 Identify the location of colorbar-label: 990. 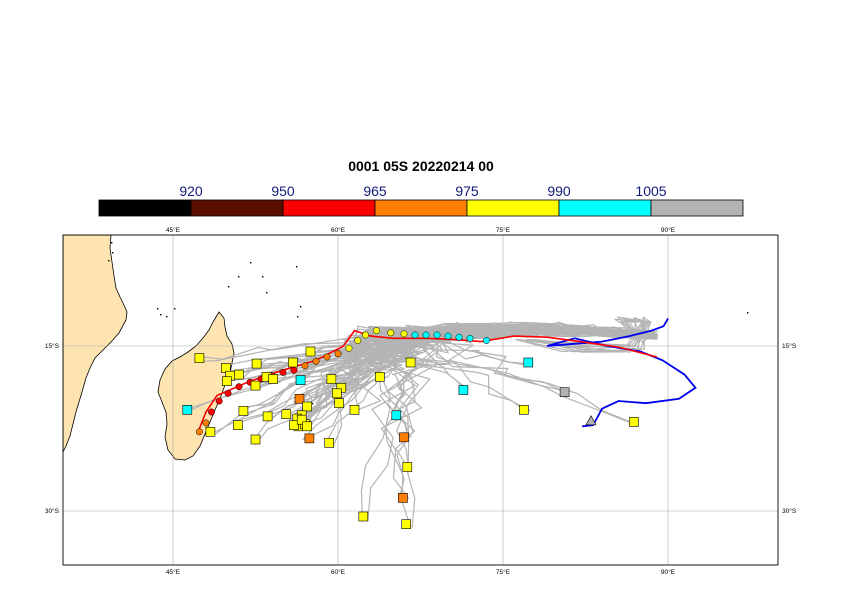
(559, 191).